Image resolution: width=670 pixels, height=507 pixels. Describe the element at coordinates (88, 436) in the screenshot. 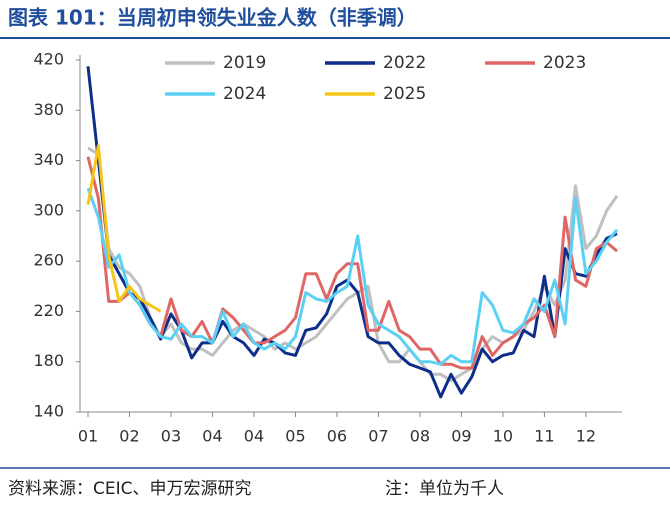

I see `x-tick-label: 01` at that location.